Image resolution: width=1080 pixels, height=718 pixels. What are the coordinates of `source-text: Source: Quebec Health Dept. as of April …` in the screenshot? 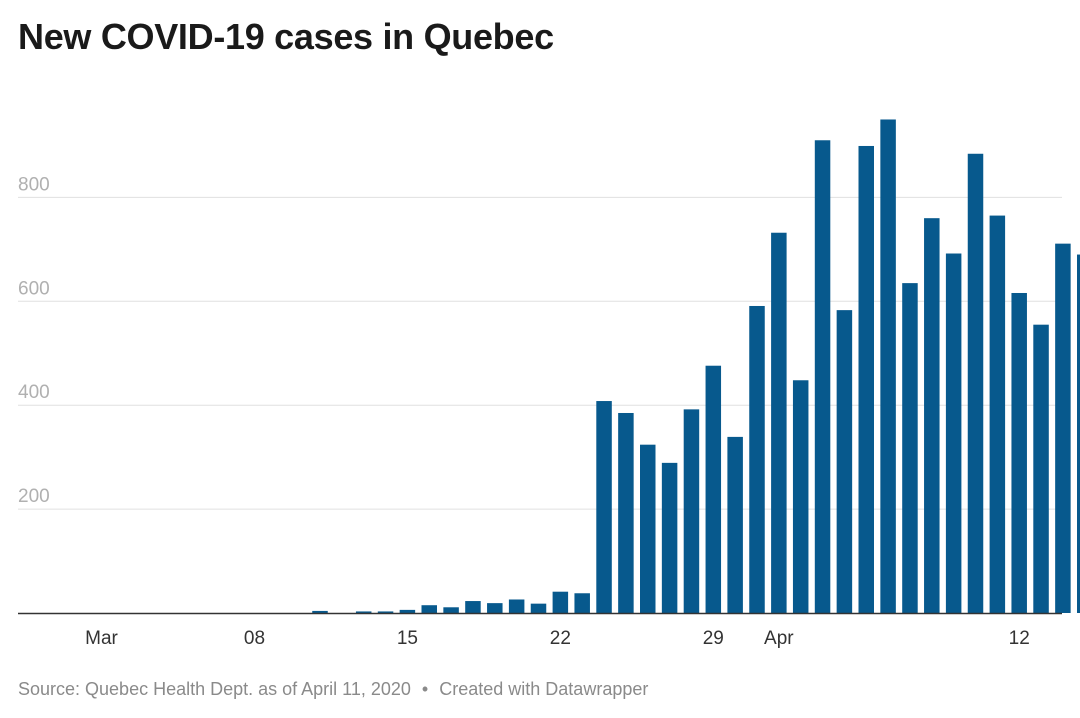 It's located at (214, 689).